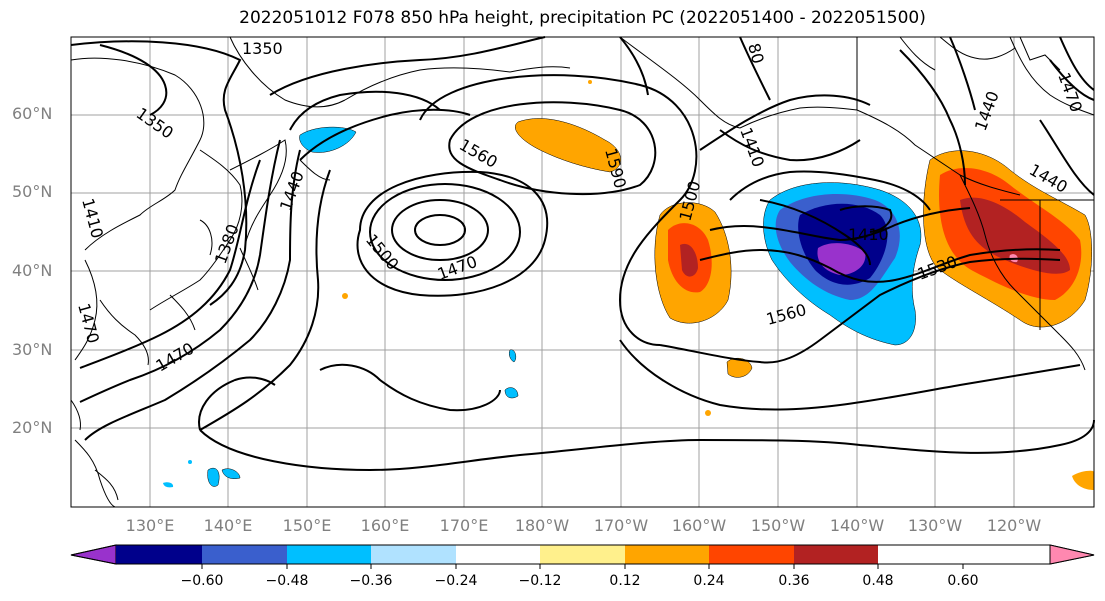 The height and width of the screenshot is (601, 1105). I want to click on lon-label: 130°W, so click(935, 525).